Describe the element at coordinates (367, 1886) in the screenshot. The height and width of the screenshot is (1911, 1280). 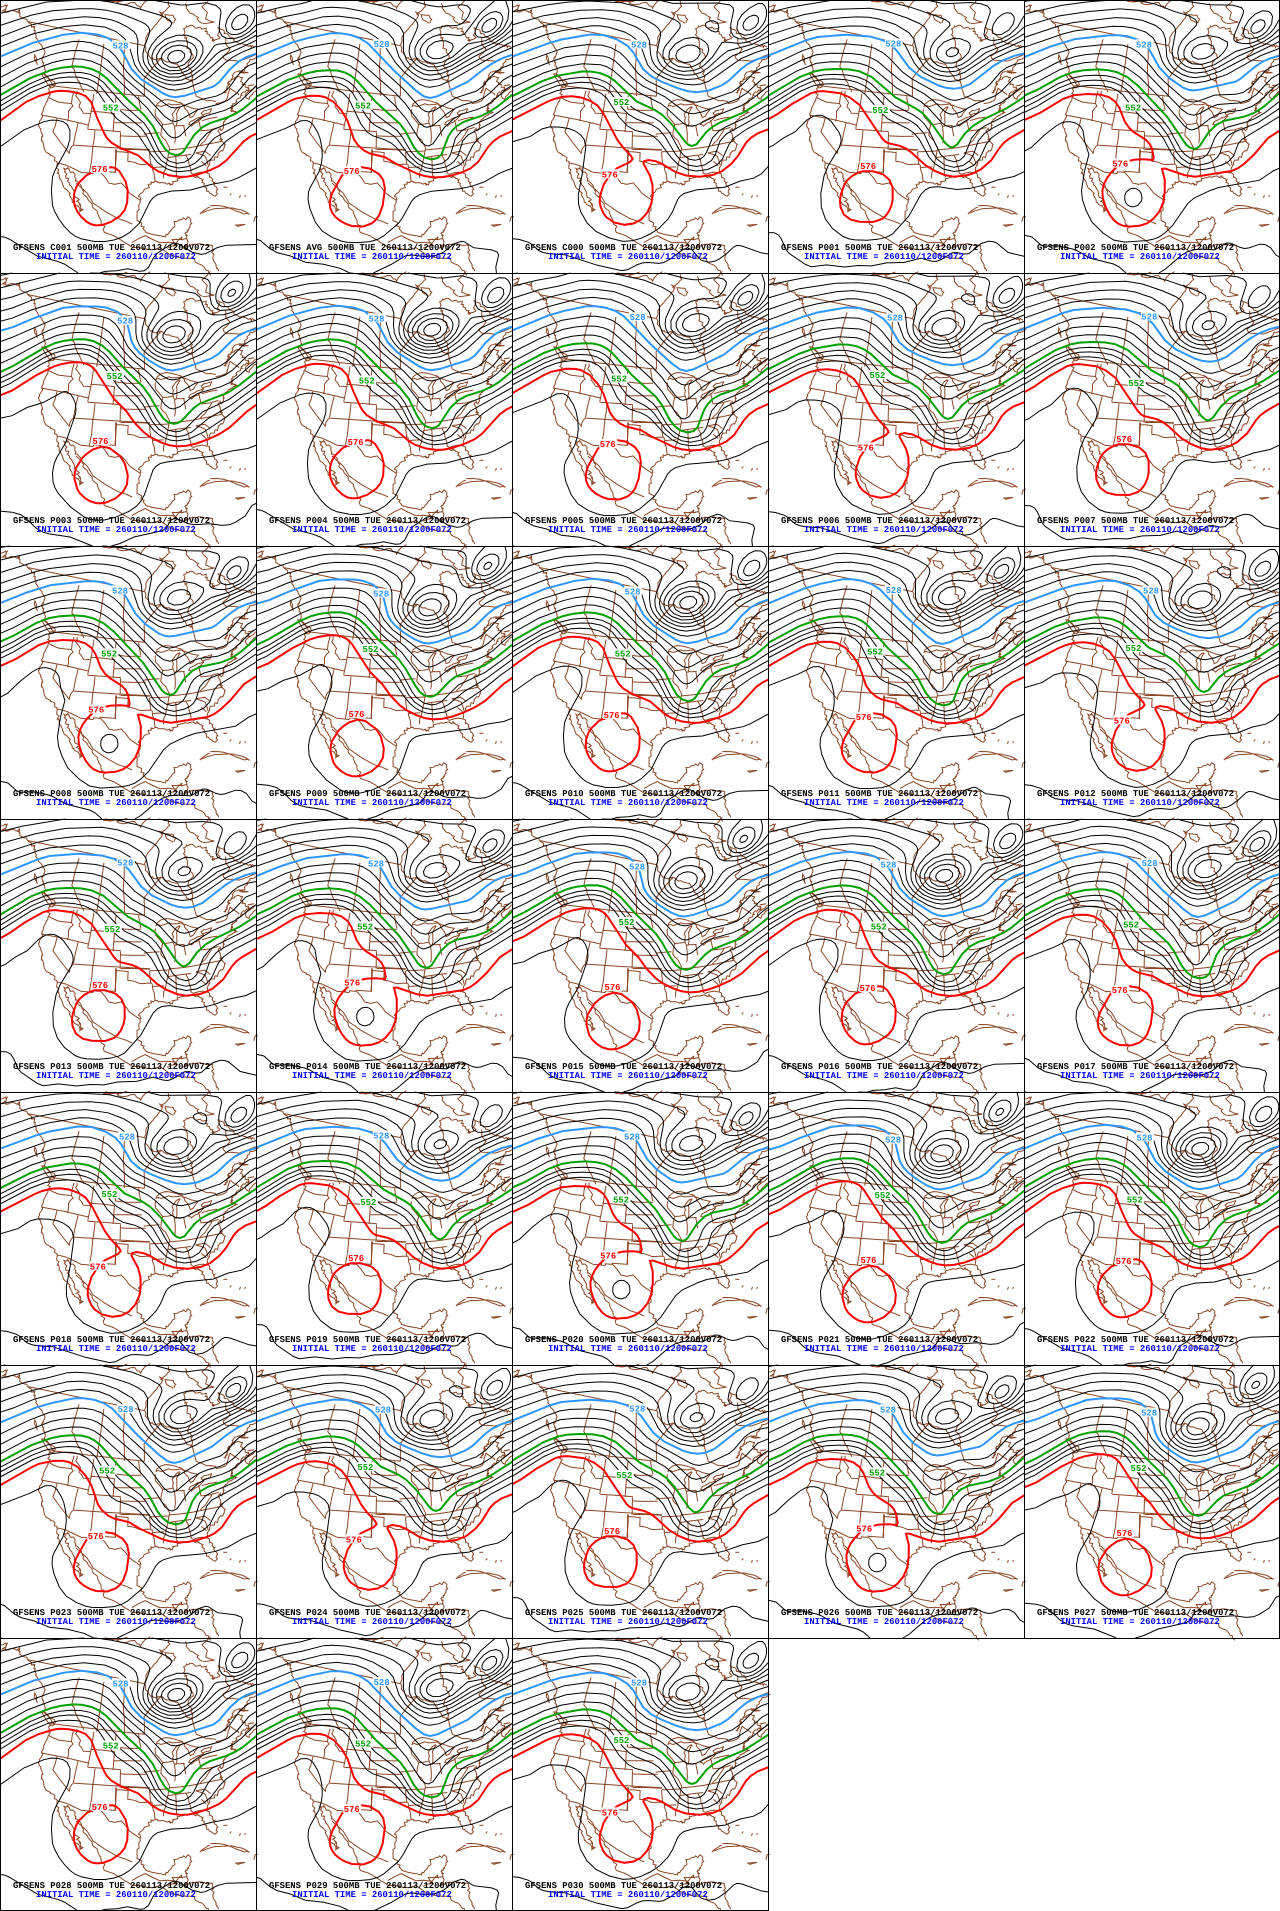
I see `svg-text:GFSENS P029 500MB TUE 260113/1: GFSENS P029 500MB TUE 260113/1200V072` at that location.